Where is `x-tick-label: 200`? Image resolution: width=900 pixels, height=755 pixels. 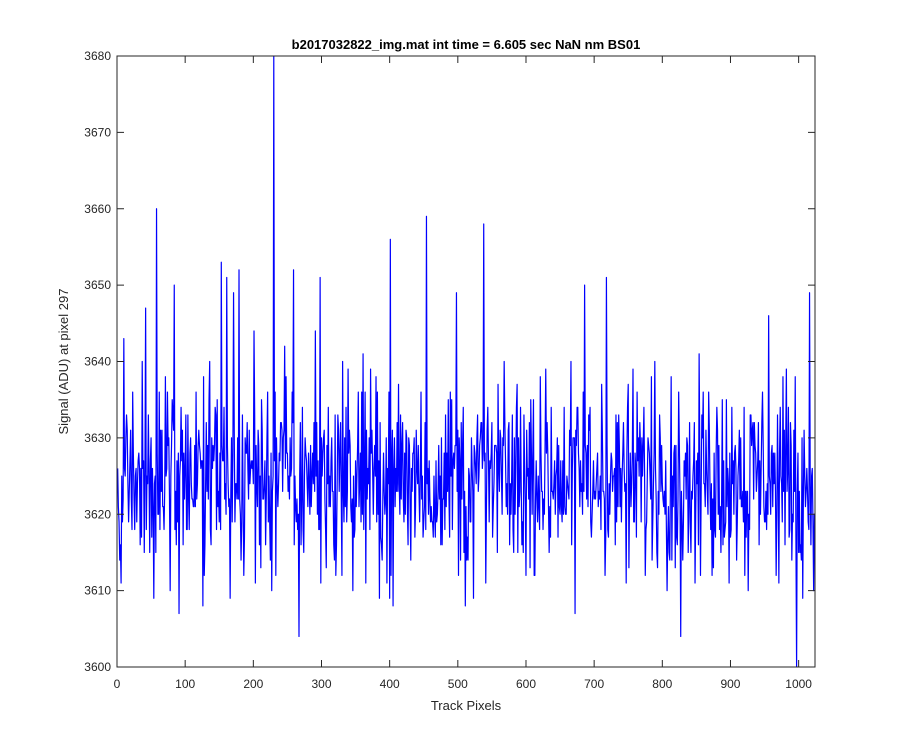
x-tick-label: 200 is located at coordinates (253, 684).